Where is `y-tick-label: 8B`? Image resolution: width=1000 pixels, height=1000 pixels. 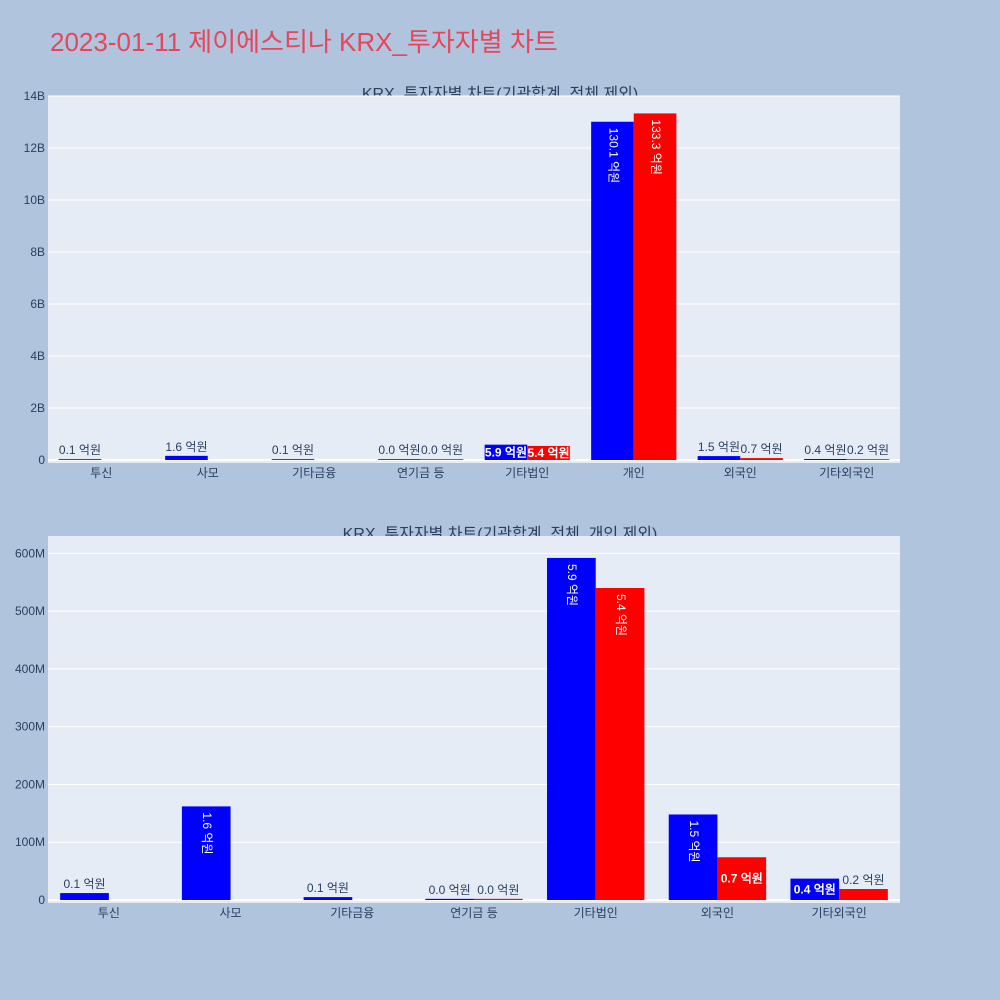
y-tick-label: 8B is located at coordinates (37, 252).